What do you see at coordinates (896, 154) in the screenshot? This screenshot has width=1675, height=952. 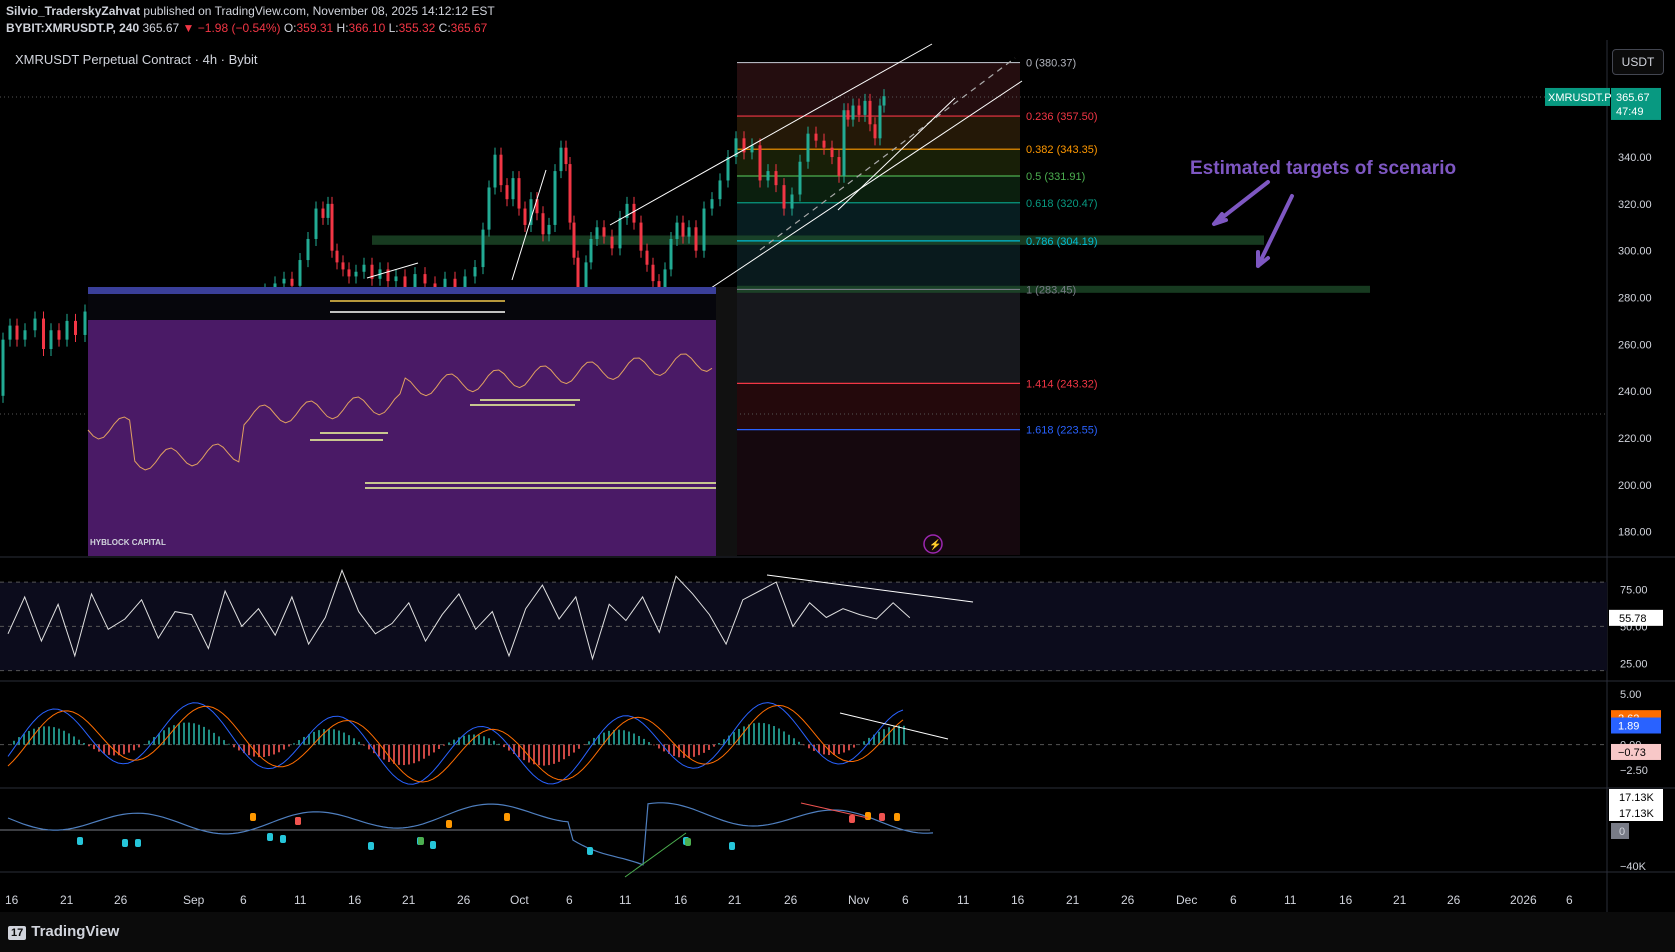 I see `channel-inner-line` at bounding box center [896, 154].